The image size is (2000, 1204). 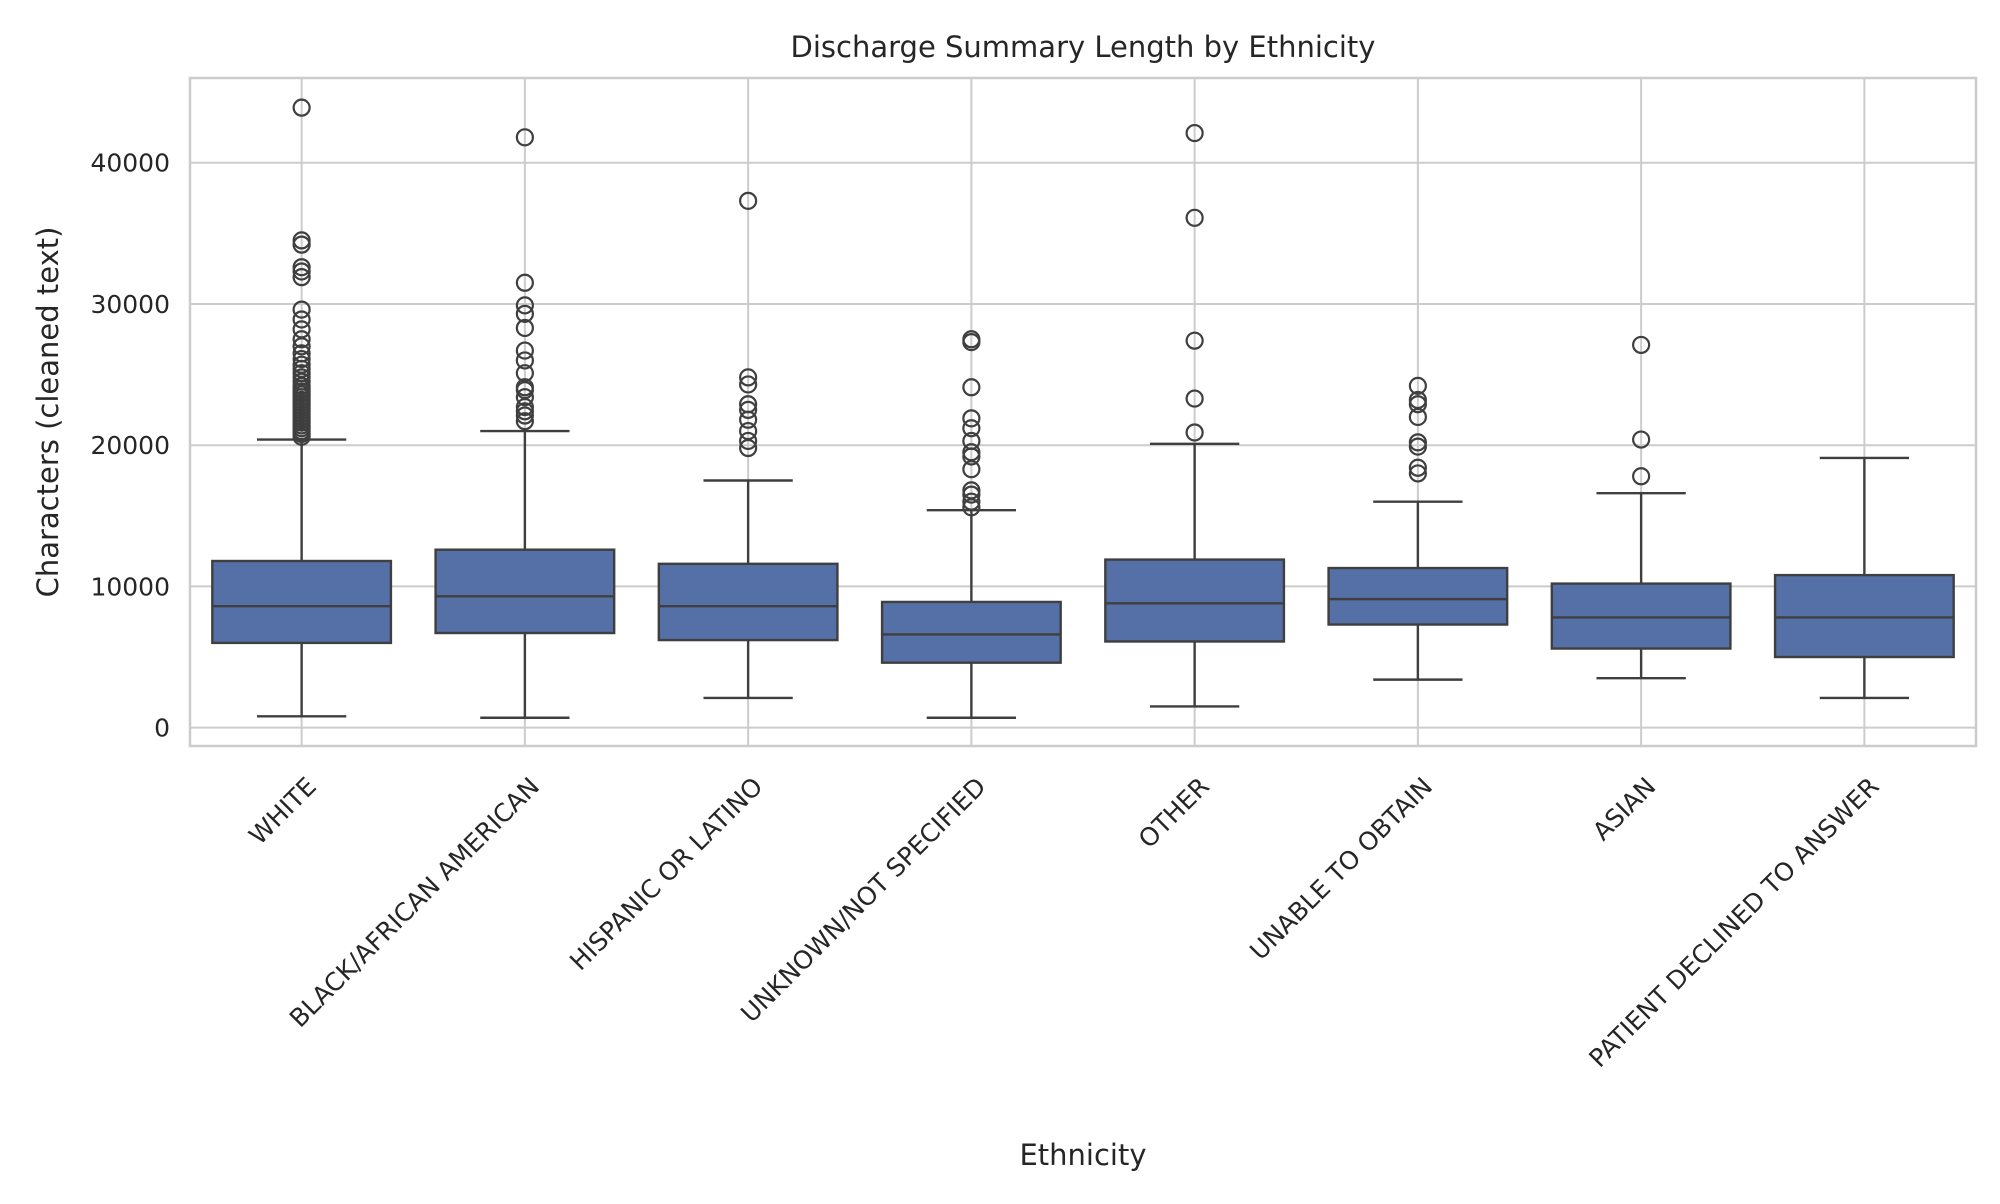 What do you see at coordinates (863, 900) in the screenshot?
I see `x-tick-label: UNKNOWN/NOT SPECIFIED` at bounding box center [863, 900].